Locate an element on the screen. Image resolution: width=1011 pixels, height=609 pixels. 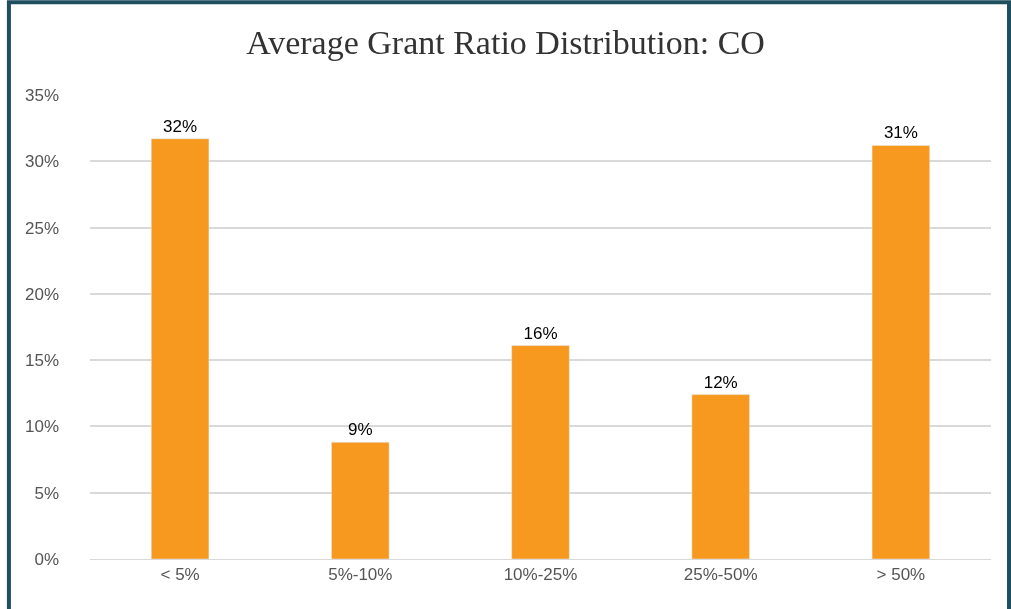
y-tick-label: 10% is located at coordinates (41, 427).